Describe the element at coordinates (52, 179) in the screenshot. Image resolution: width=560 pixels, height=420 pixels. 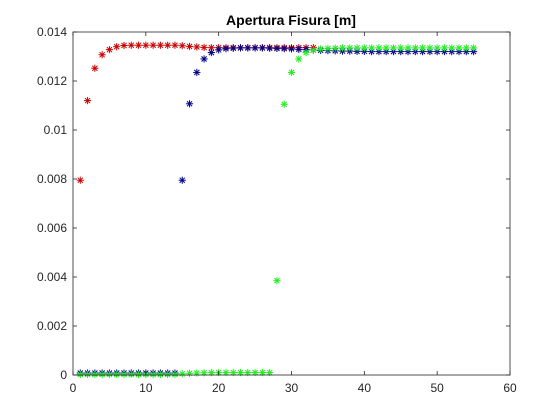
I see `y-tick-label: 0.008` at that location.